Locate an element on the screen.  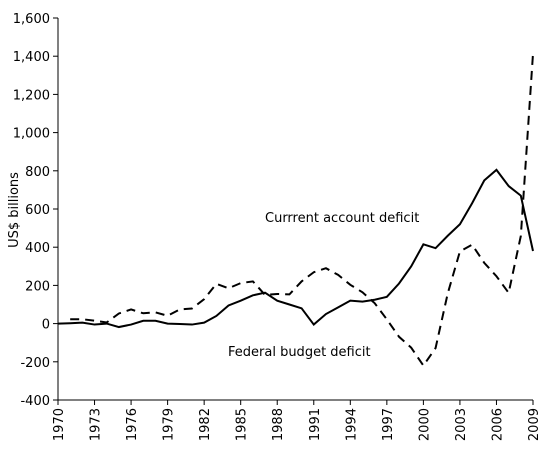
y-tick-label: -400 is located at coordinates (35, 401).